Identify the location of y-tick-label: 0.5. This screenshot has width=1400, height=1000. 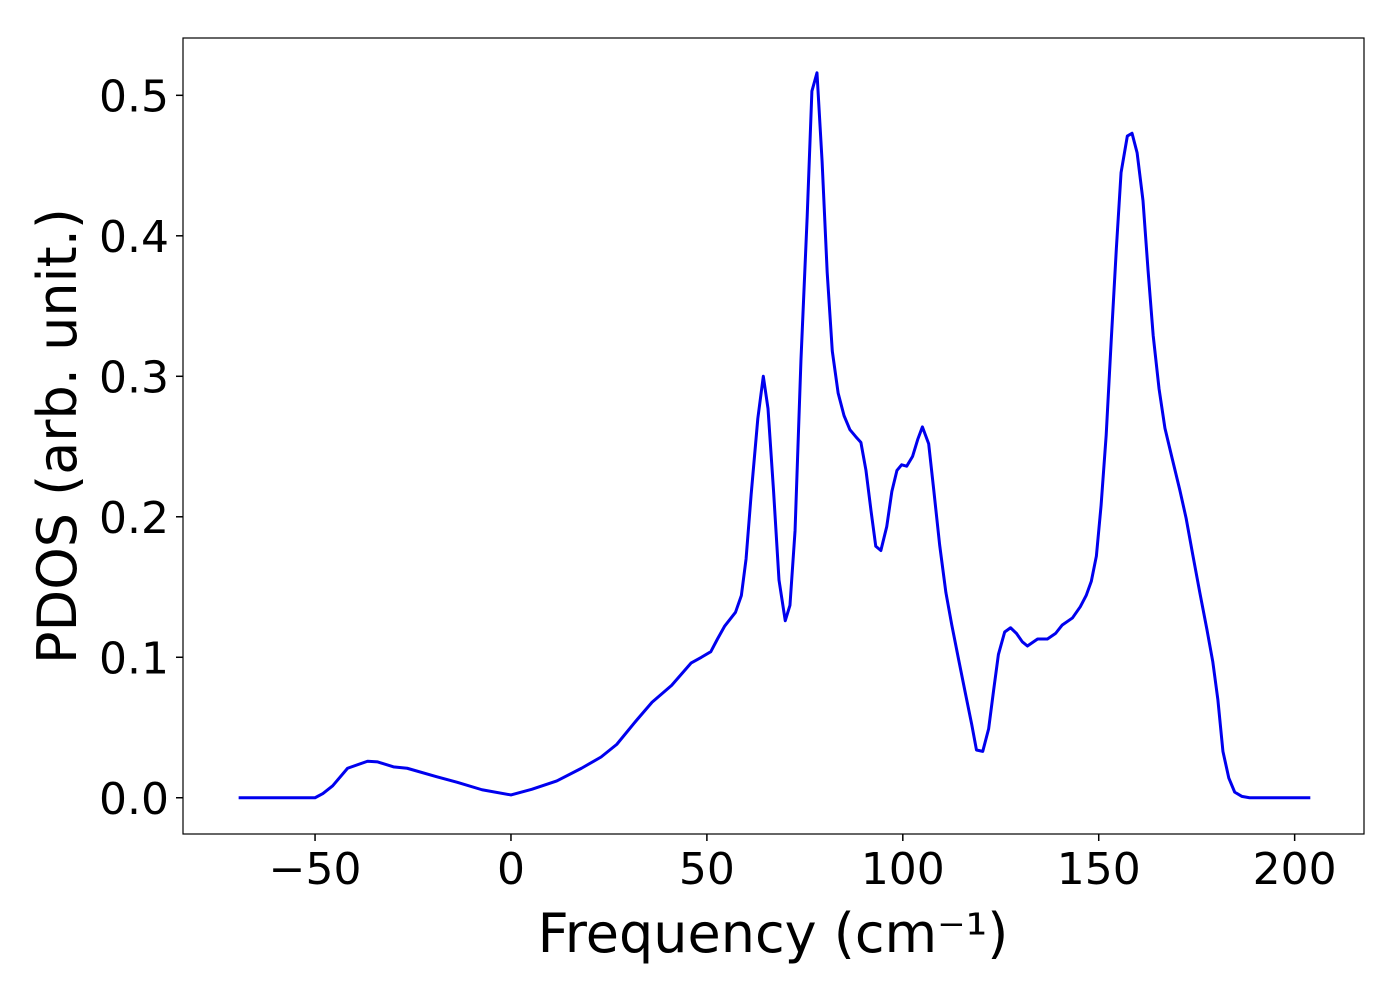
(134, 96).